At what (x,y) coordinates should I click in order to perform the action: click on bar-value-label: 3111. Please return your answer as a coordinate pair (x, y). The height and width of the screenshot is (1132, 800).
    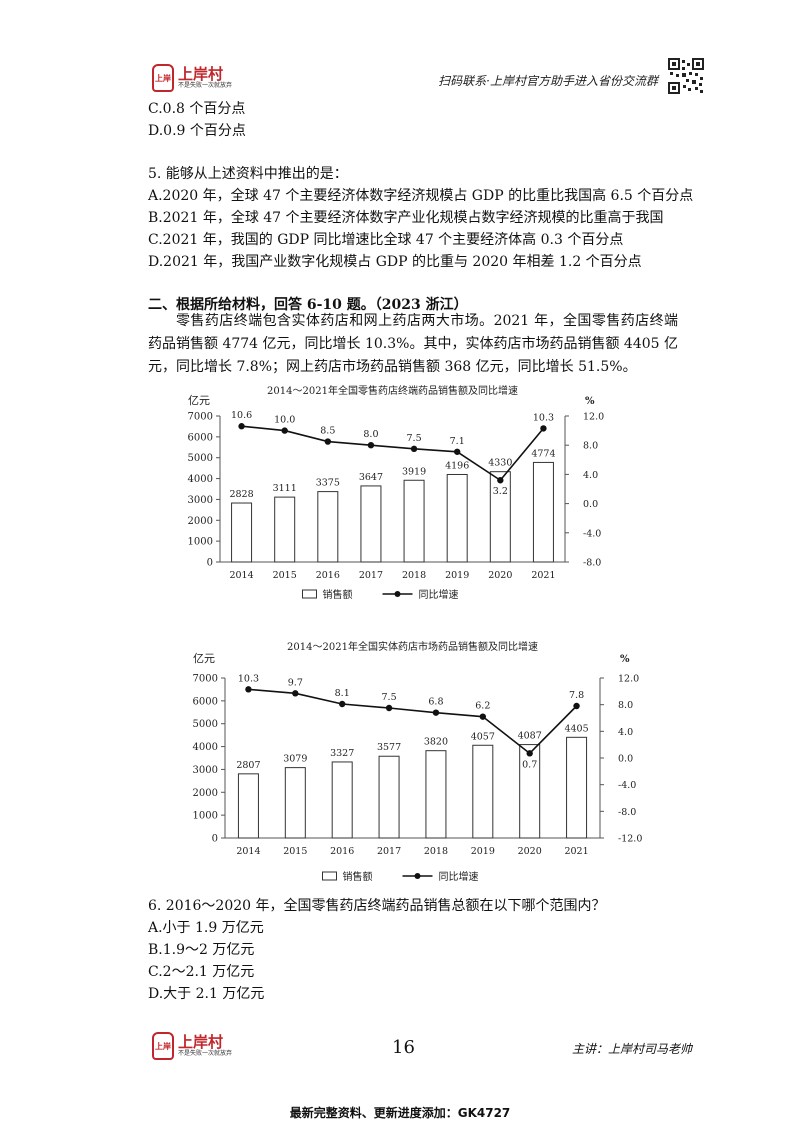
    Looking at the image, I should click on (285, 488).